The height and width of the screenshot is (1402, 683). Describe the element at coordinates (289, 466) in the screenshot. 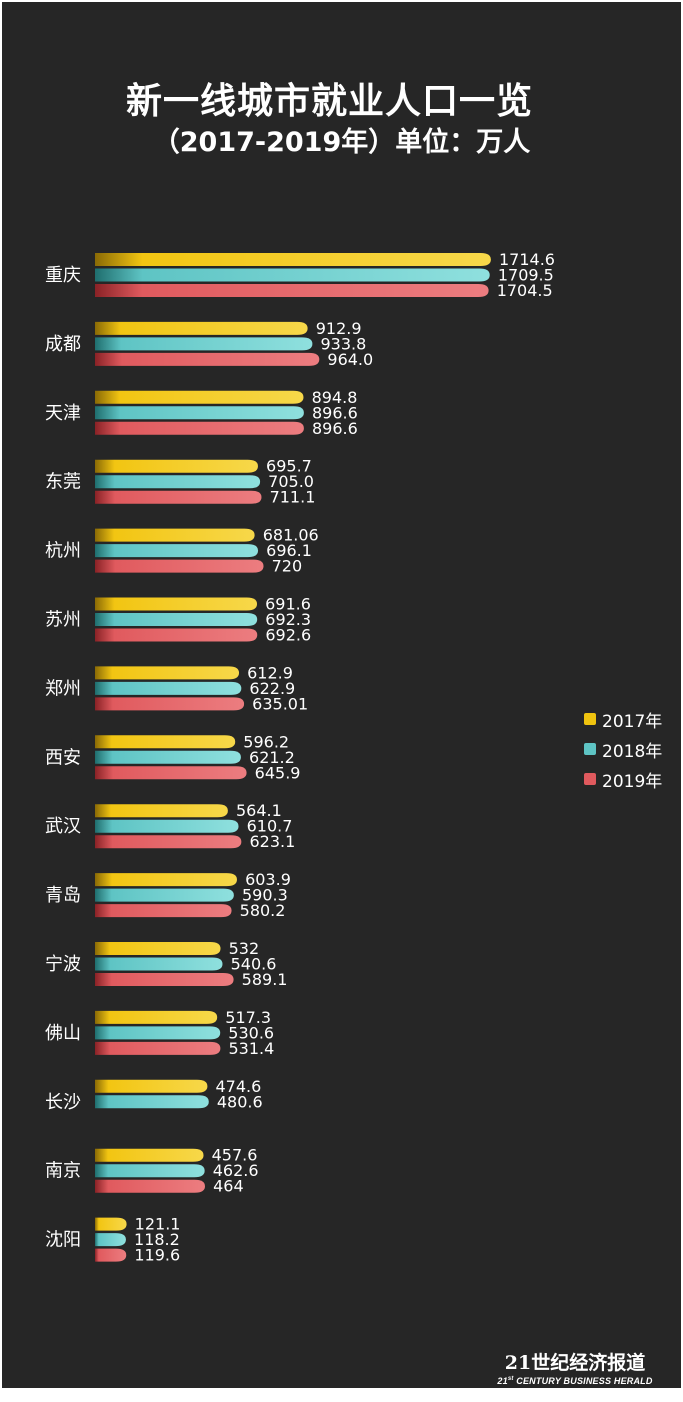

I see `value-label-2017: 695.7` at that location.